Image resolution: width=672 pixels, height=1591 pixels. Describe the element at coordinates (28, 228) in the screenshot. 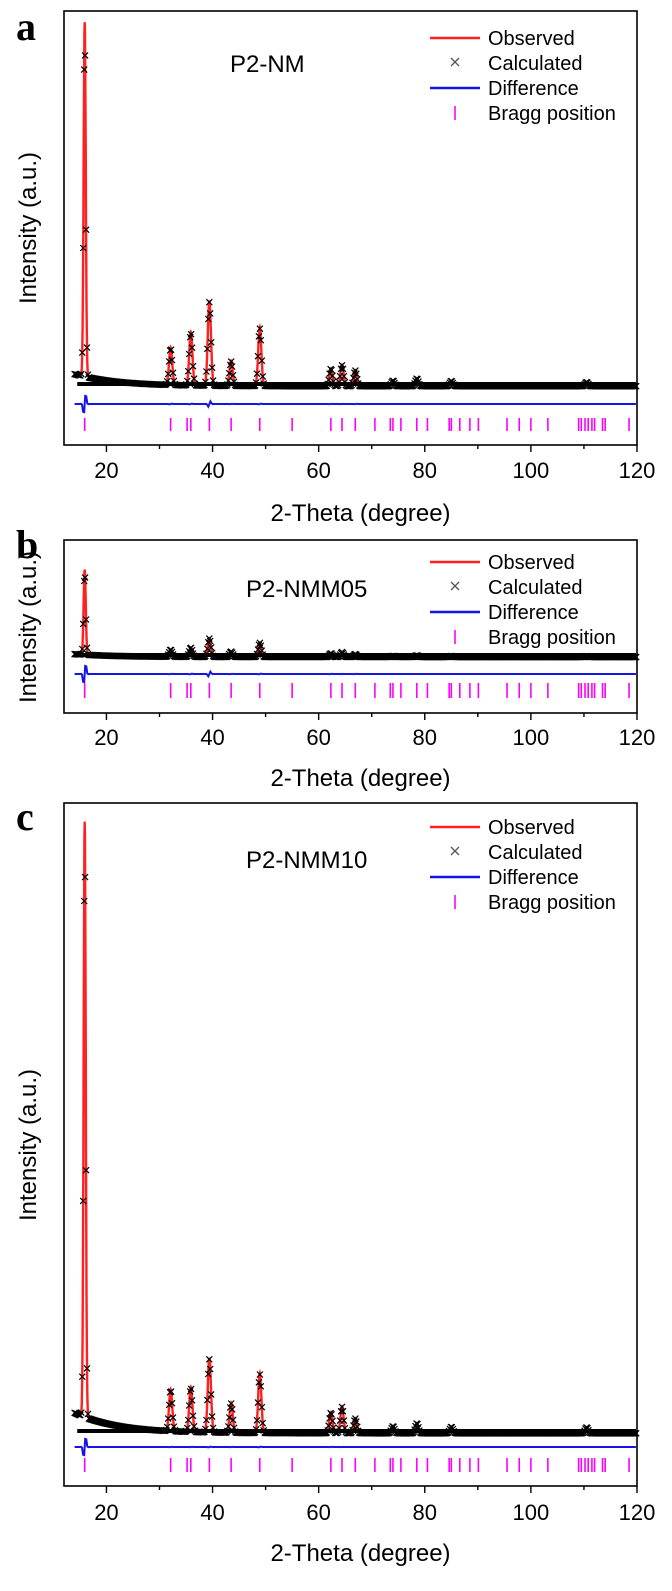

I see `y-axis-title: Intensity (a.u.)` at that location.